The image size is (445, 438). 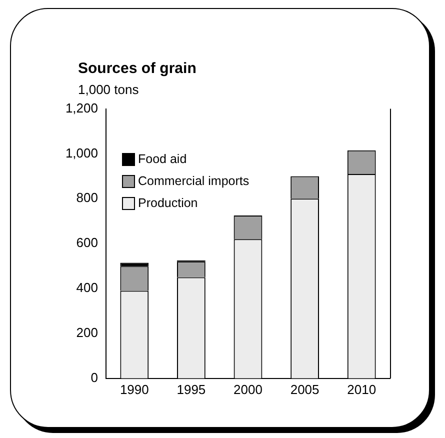 I want to click on x-tick-label: 1990, so click(x=134, y=389).